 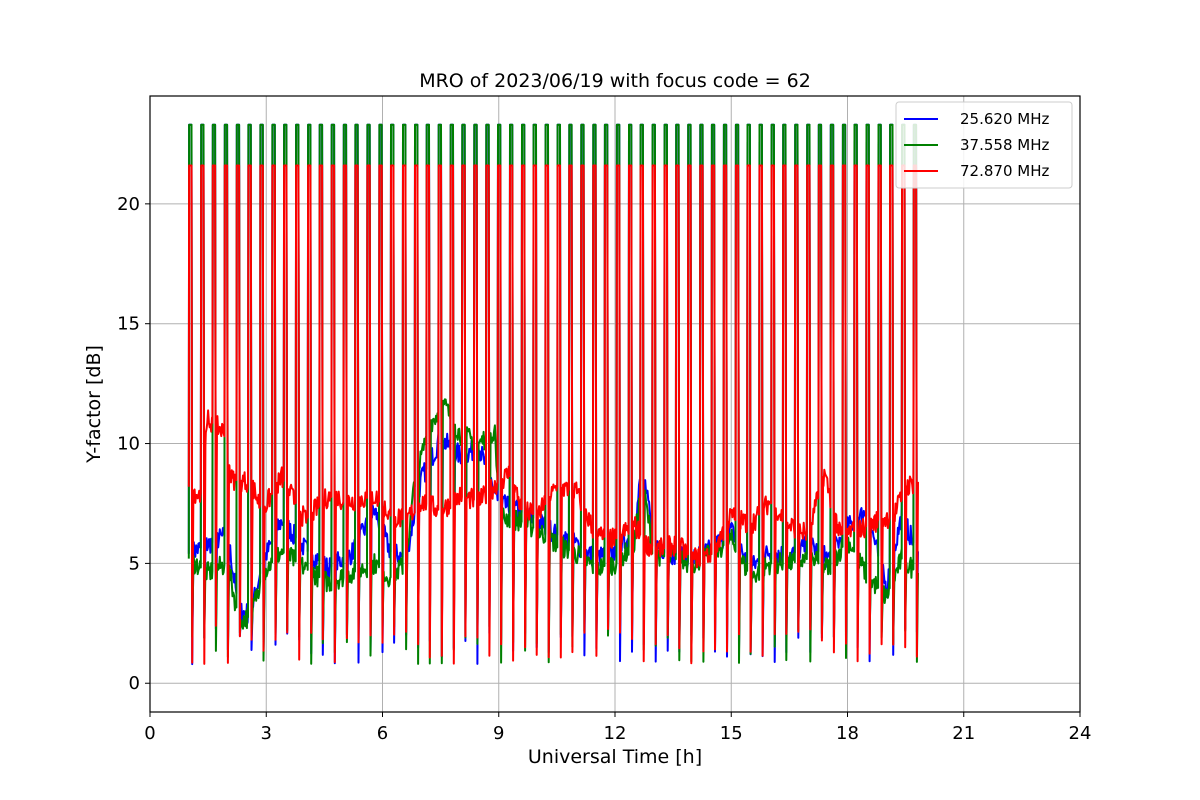 What do you see at coordinates (615, 757) in the screenshot?
I see `x-axis-title: Universal Time [h]` at bounding box center [615, 757].